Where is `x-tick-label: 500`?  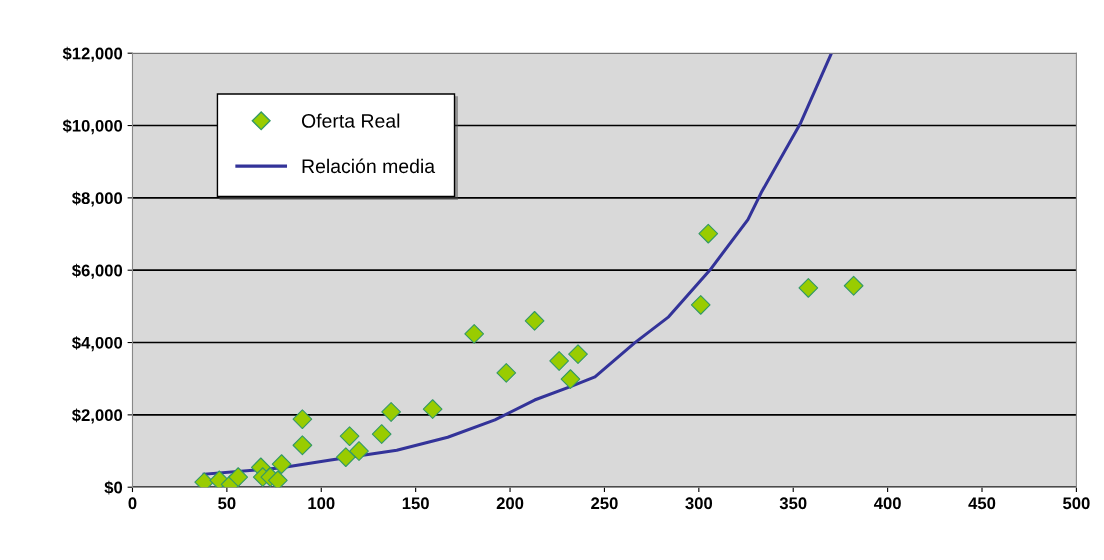 x-tick-label: 500 is located at coordinates (1076, 503).